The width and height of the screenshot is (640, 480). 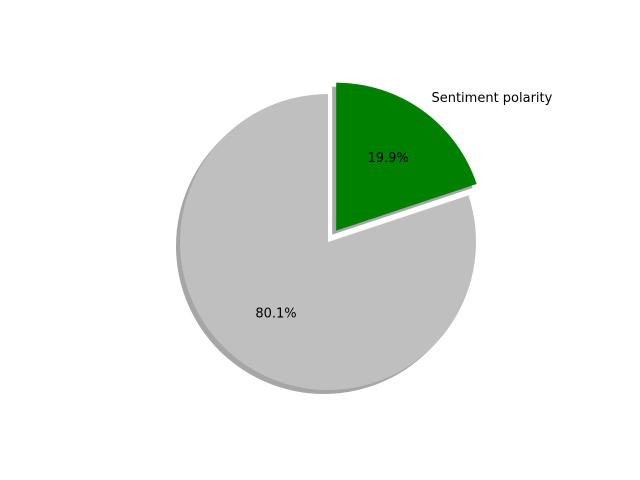 What do you see at coordinates (388, 158) in the screenshot?
I see `pct-label-sentiment-polarity: 19.9%` at bounding box center [388, 158].